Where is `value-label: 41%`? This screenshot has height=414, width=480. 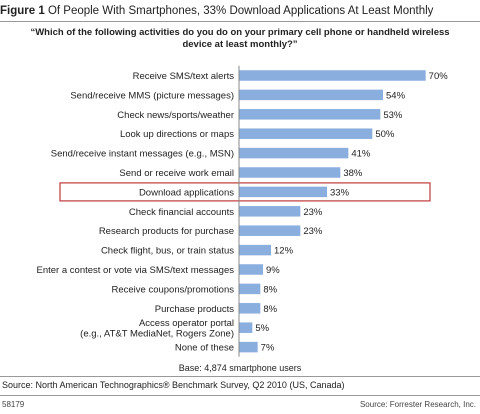
value-label: 41% is located at coordinates (361, 154).